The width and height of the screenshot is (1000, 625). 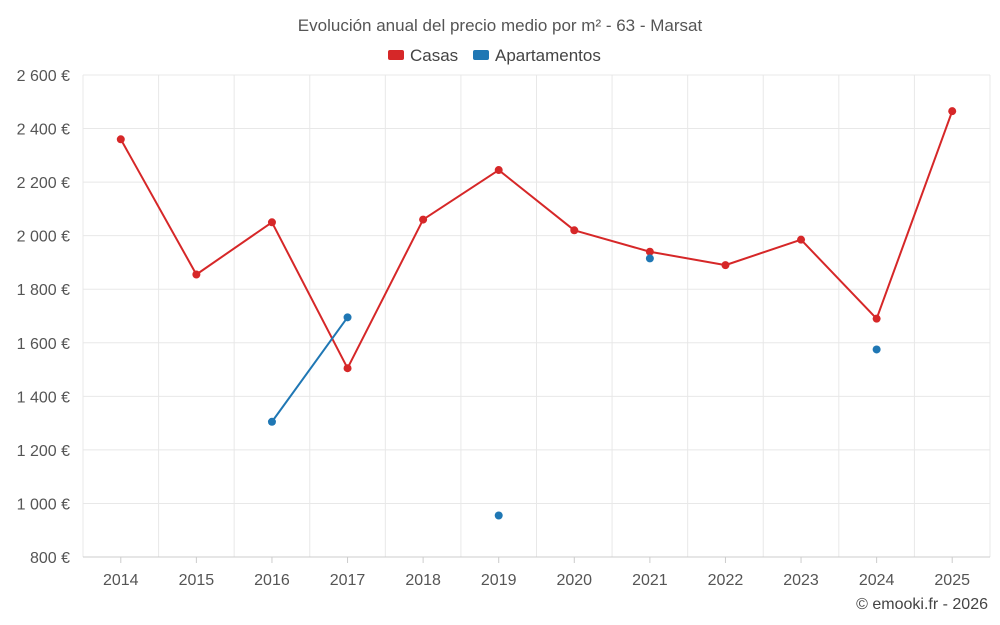 What do you see at coordinates (499, 580) in the screenshot?
I see `x-tick-label: 2019` at bounding box center [499, 580].